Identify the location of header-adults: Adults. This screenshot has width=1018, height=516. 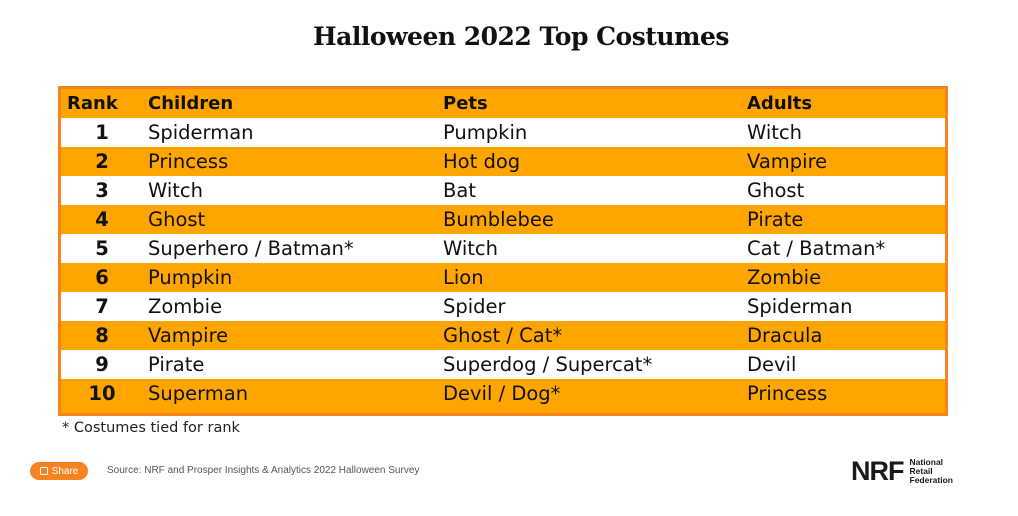
(780, 103).